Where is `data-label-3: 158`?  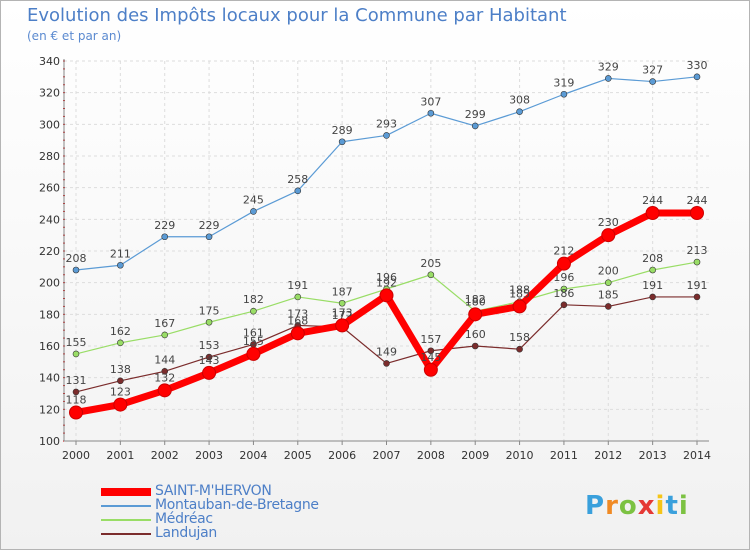
data-label-3: 158 is located at coordinates (519, 337).